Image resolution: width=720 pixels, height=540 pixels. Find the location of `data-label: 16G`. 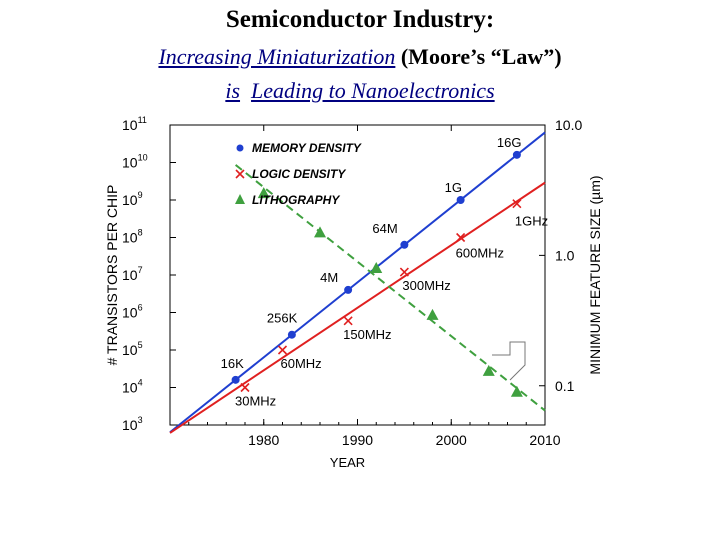

data-label: 16G is located at coordinates (509, 142).